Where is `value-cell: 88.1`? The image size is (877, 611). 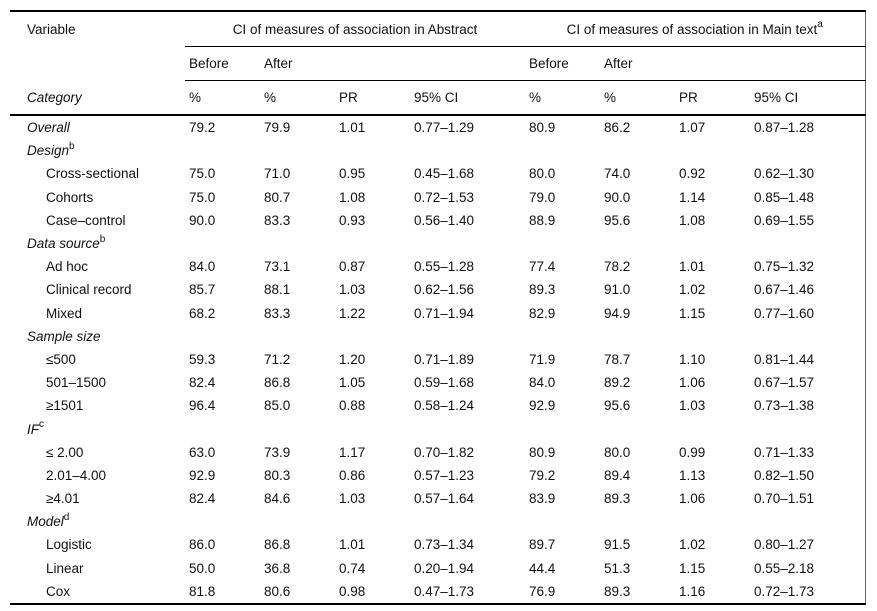 value-cell: 88.1 is located at coordinates (277, 290).